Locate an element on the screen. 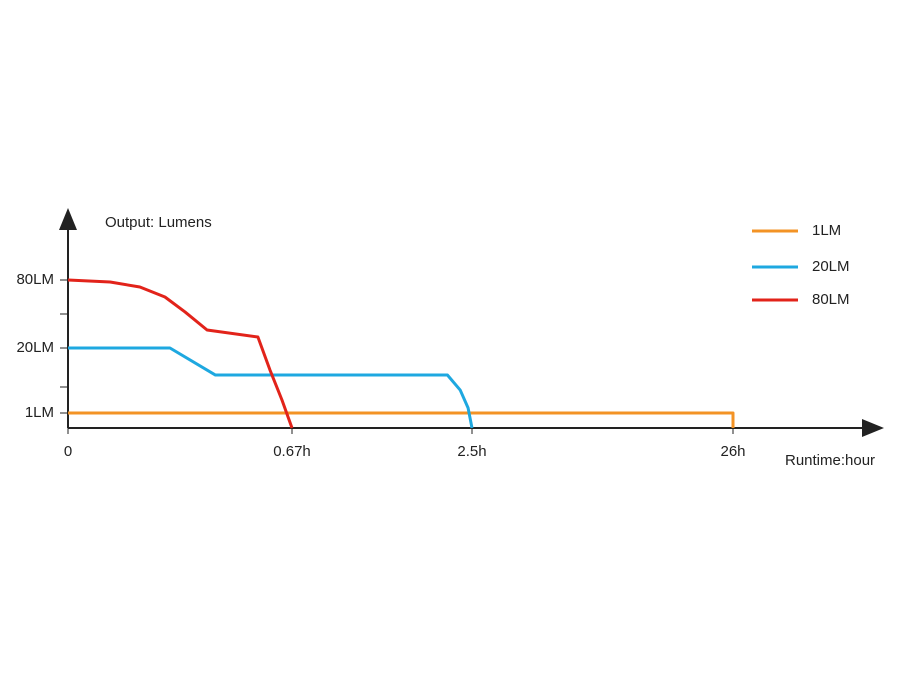  legend-label: 1LM is located at coordinates (826, 230).